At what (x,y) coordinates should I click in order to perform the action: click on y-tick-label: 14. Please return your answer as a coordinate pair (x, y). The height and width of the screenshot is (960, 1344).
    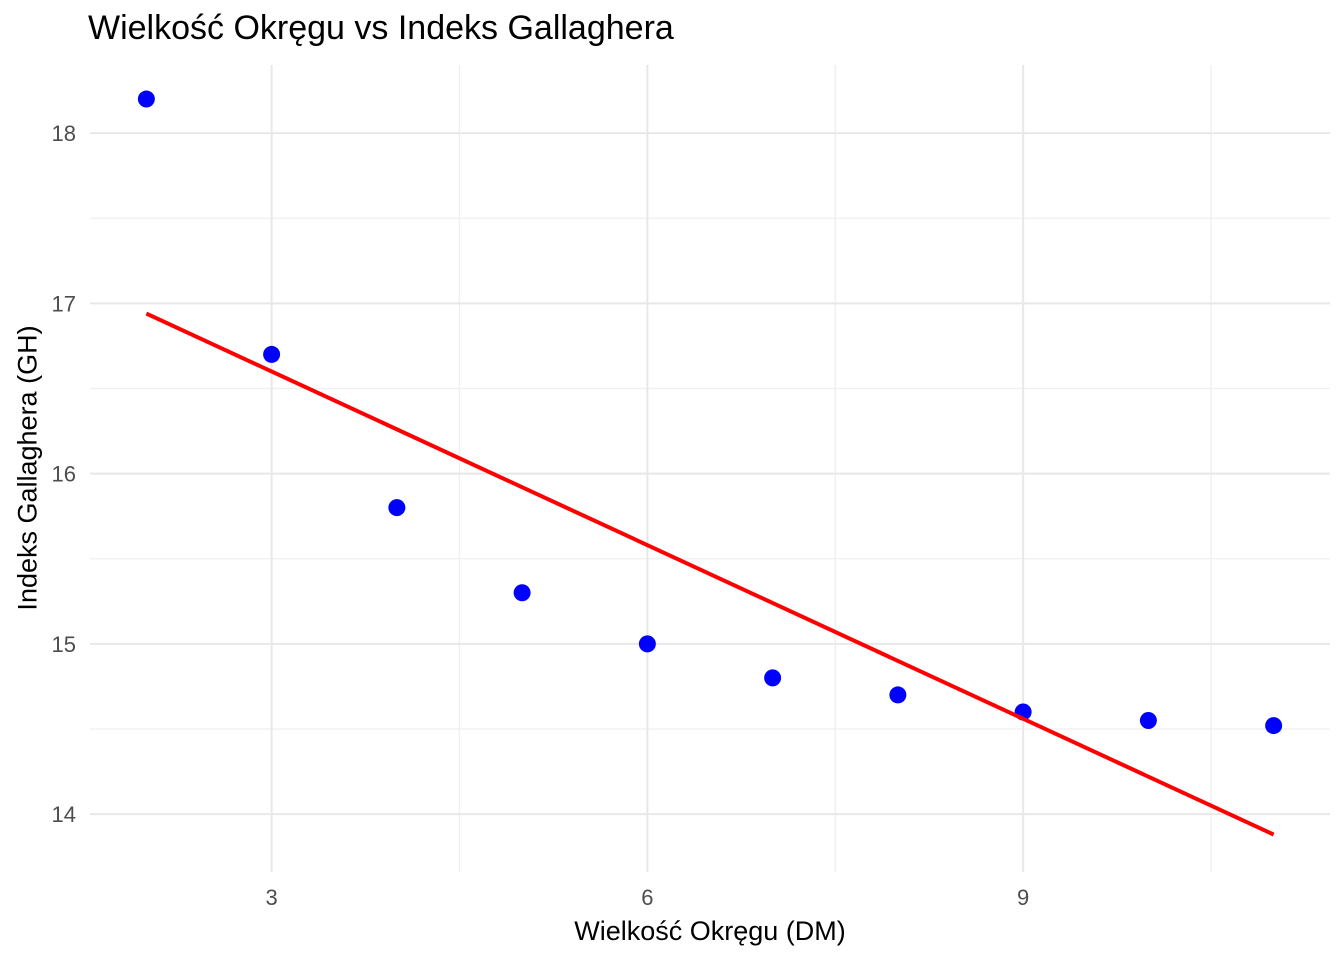
    Looking at the image, I should click on (64, 814).